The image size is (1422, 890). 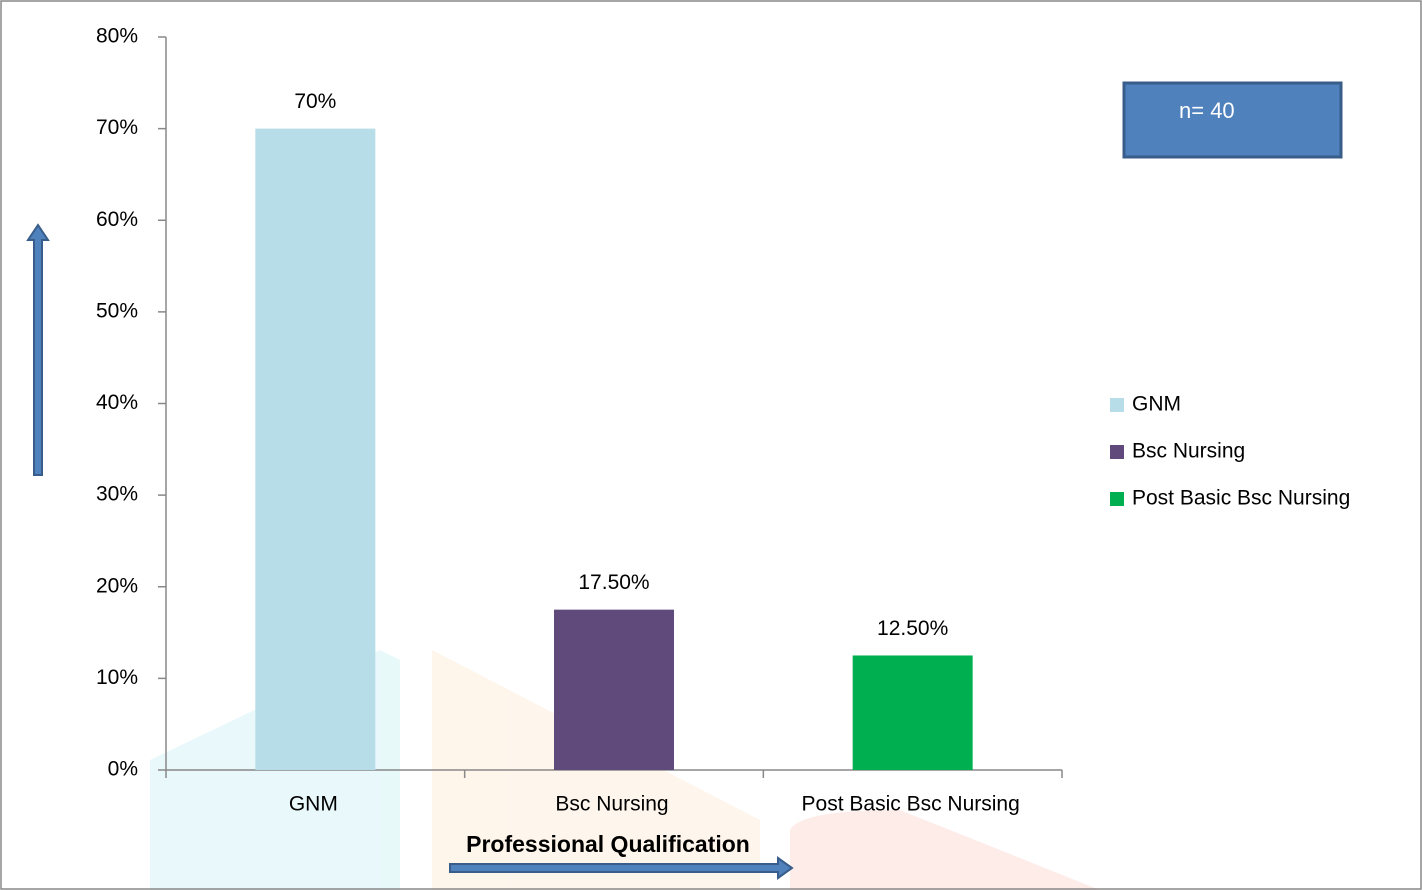 I want to click on data-label: 12.50%, so click(x=912, y=628).